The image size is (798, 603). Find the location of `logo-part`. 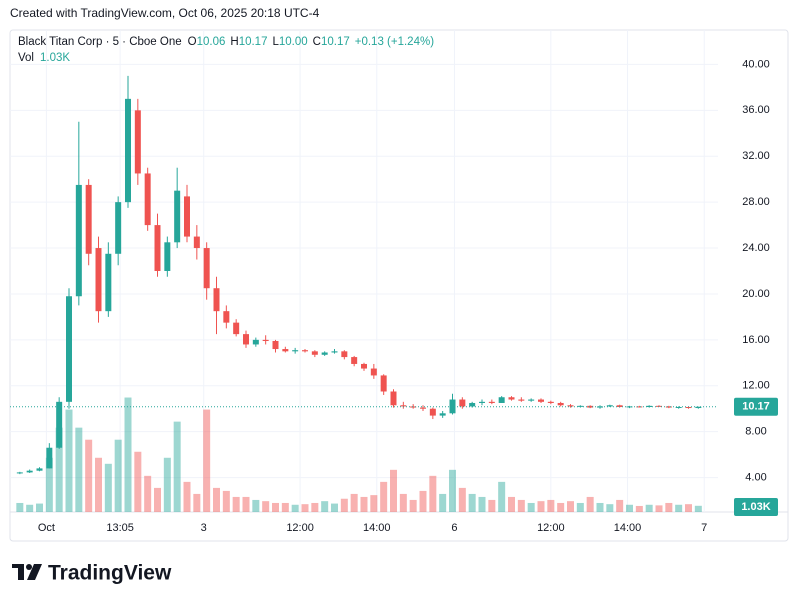

logo-part is located at coordinates (21, 572).